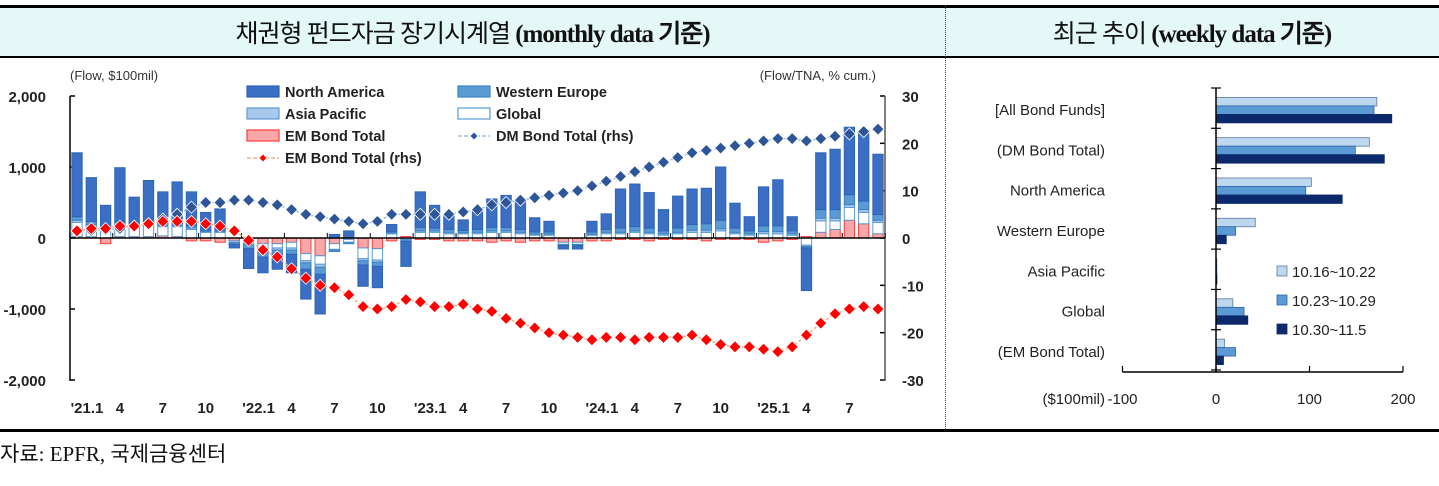 This screenshot has width=1439, height=486. Describe the element at coordinates (315, 137) in the screenshot. I see `legend-em-bond-total: EM Bond Total` at that location.